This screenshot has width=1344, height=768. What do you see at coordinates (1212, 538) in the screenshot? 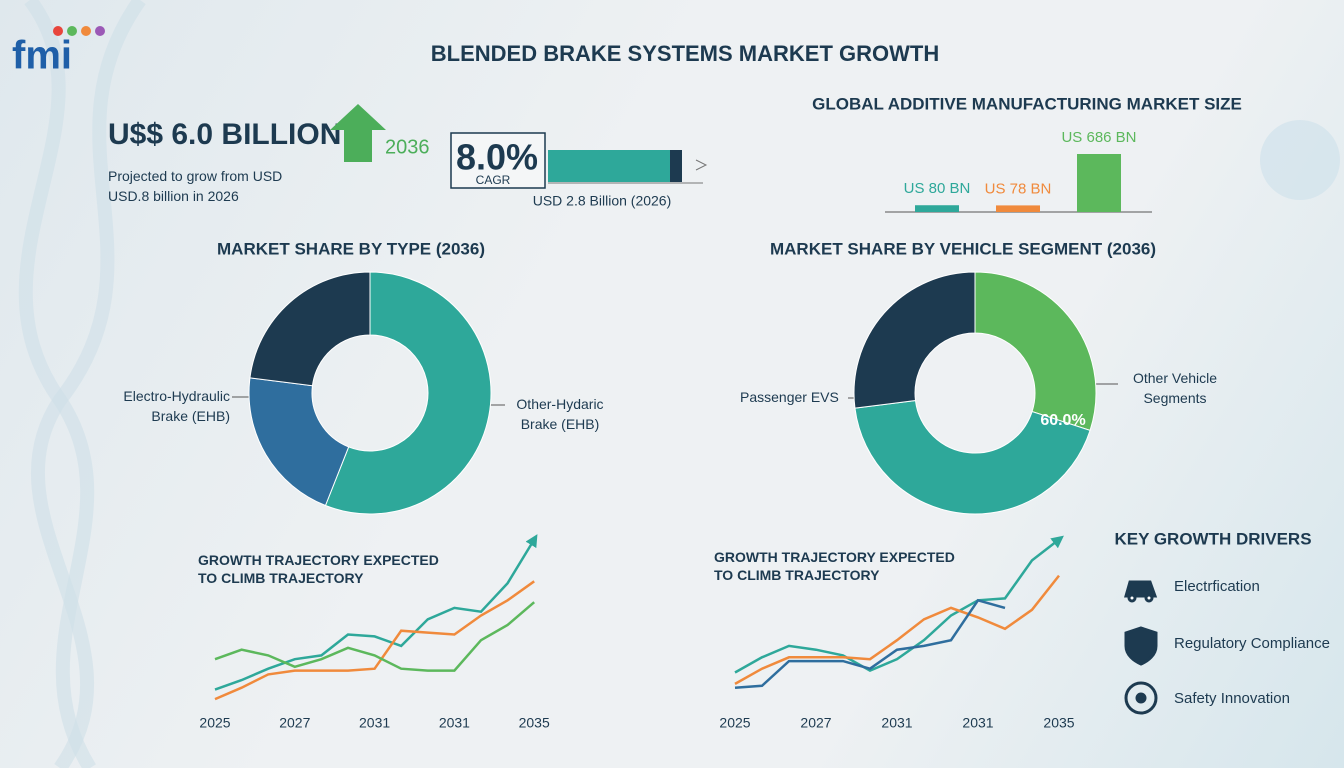
I see `drivers-title: KEY GROWTH DRIVERS` at bounding box center [1212, 538].